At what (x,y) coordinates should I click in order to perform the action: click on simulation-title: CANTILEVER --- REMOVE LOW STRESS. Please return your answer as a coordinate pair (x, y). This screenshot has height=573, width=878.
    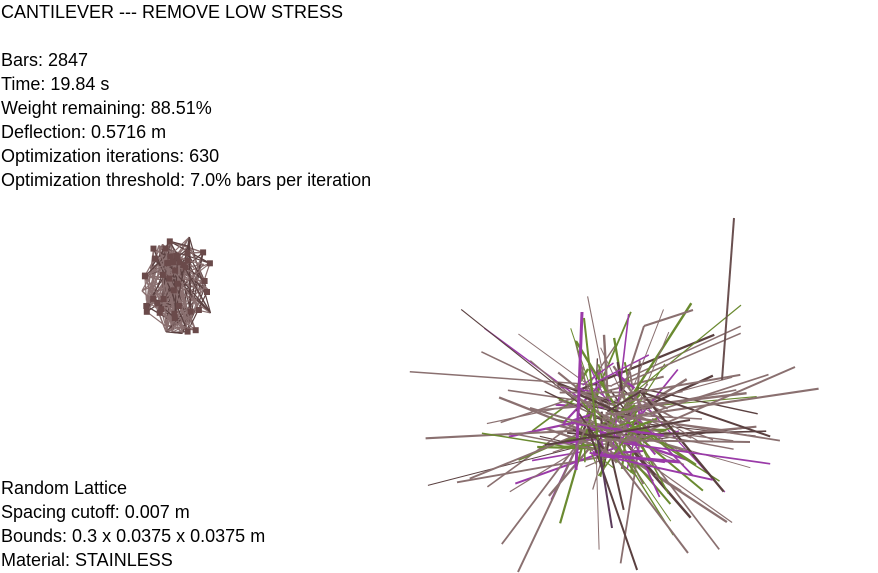
    Looking at the image, I should click on (172, 12).